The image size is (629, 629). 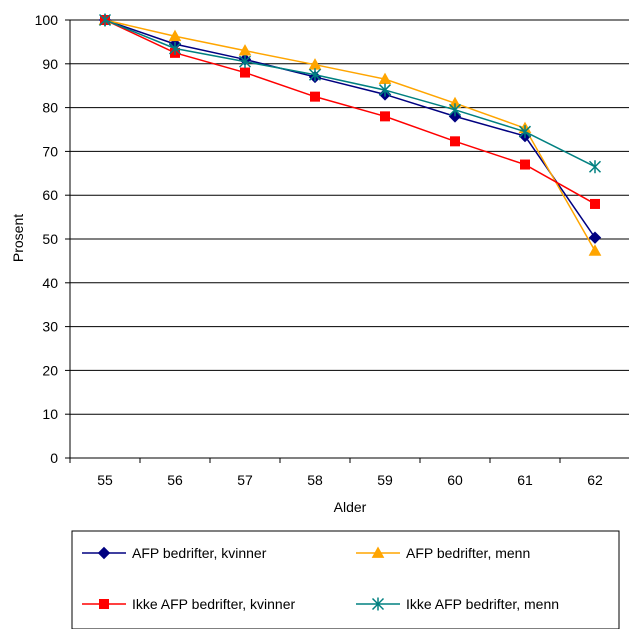 I want to click on x-axis-ticks: 55 56 57 58 59 60 61 62, so click(x=336, y=473).